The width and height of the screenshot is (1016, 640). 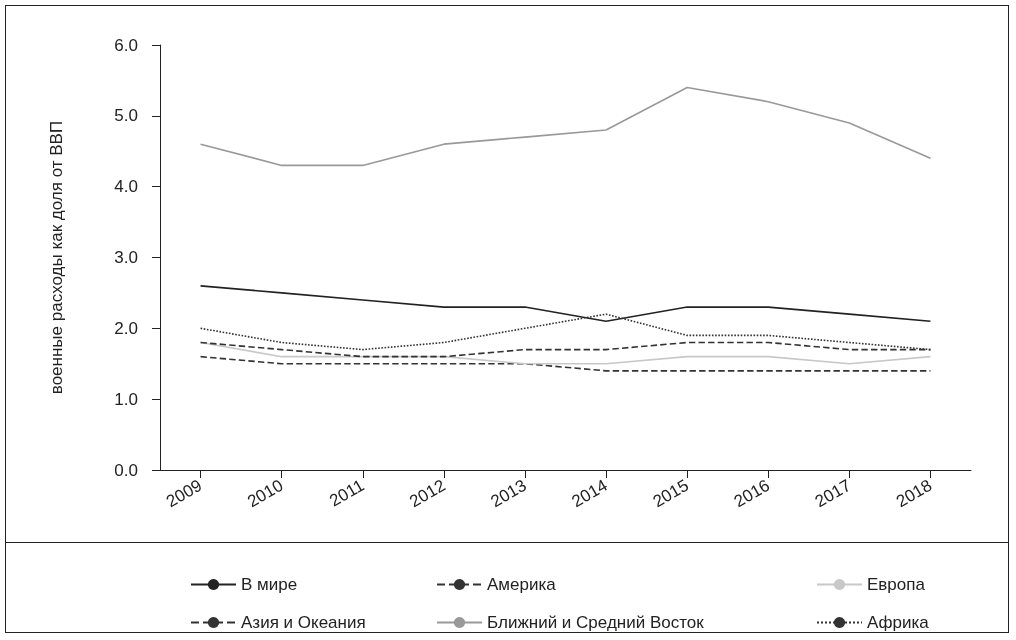 What do you see at coordinates (265, 493) in the screenshot?
I see `x-tick-label: 2010` at bounding box center [265, 493].